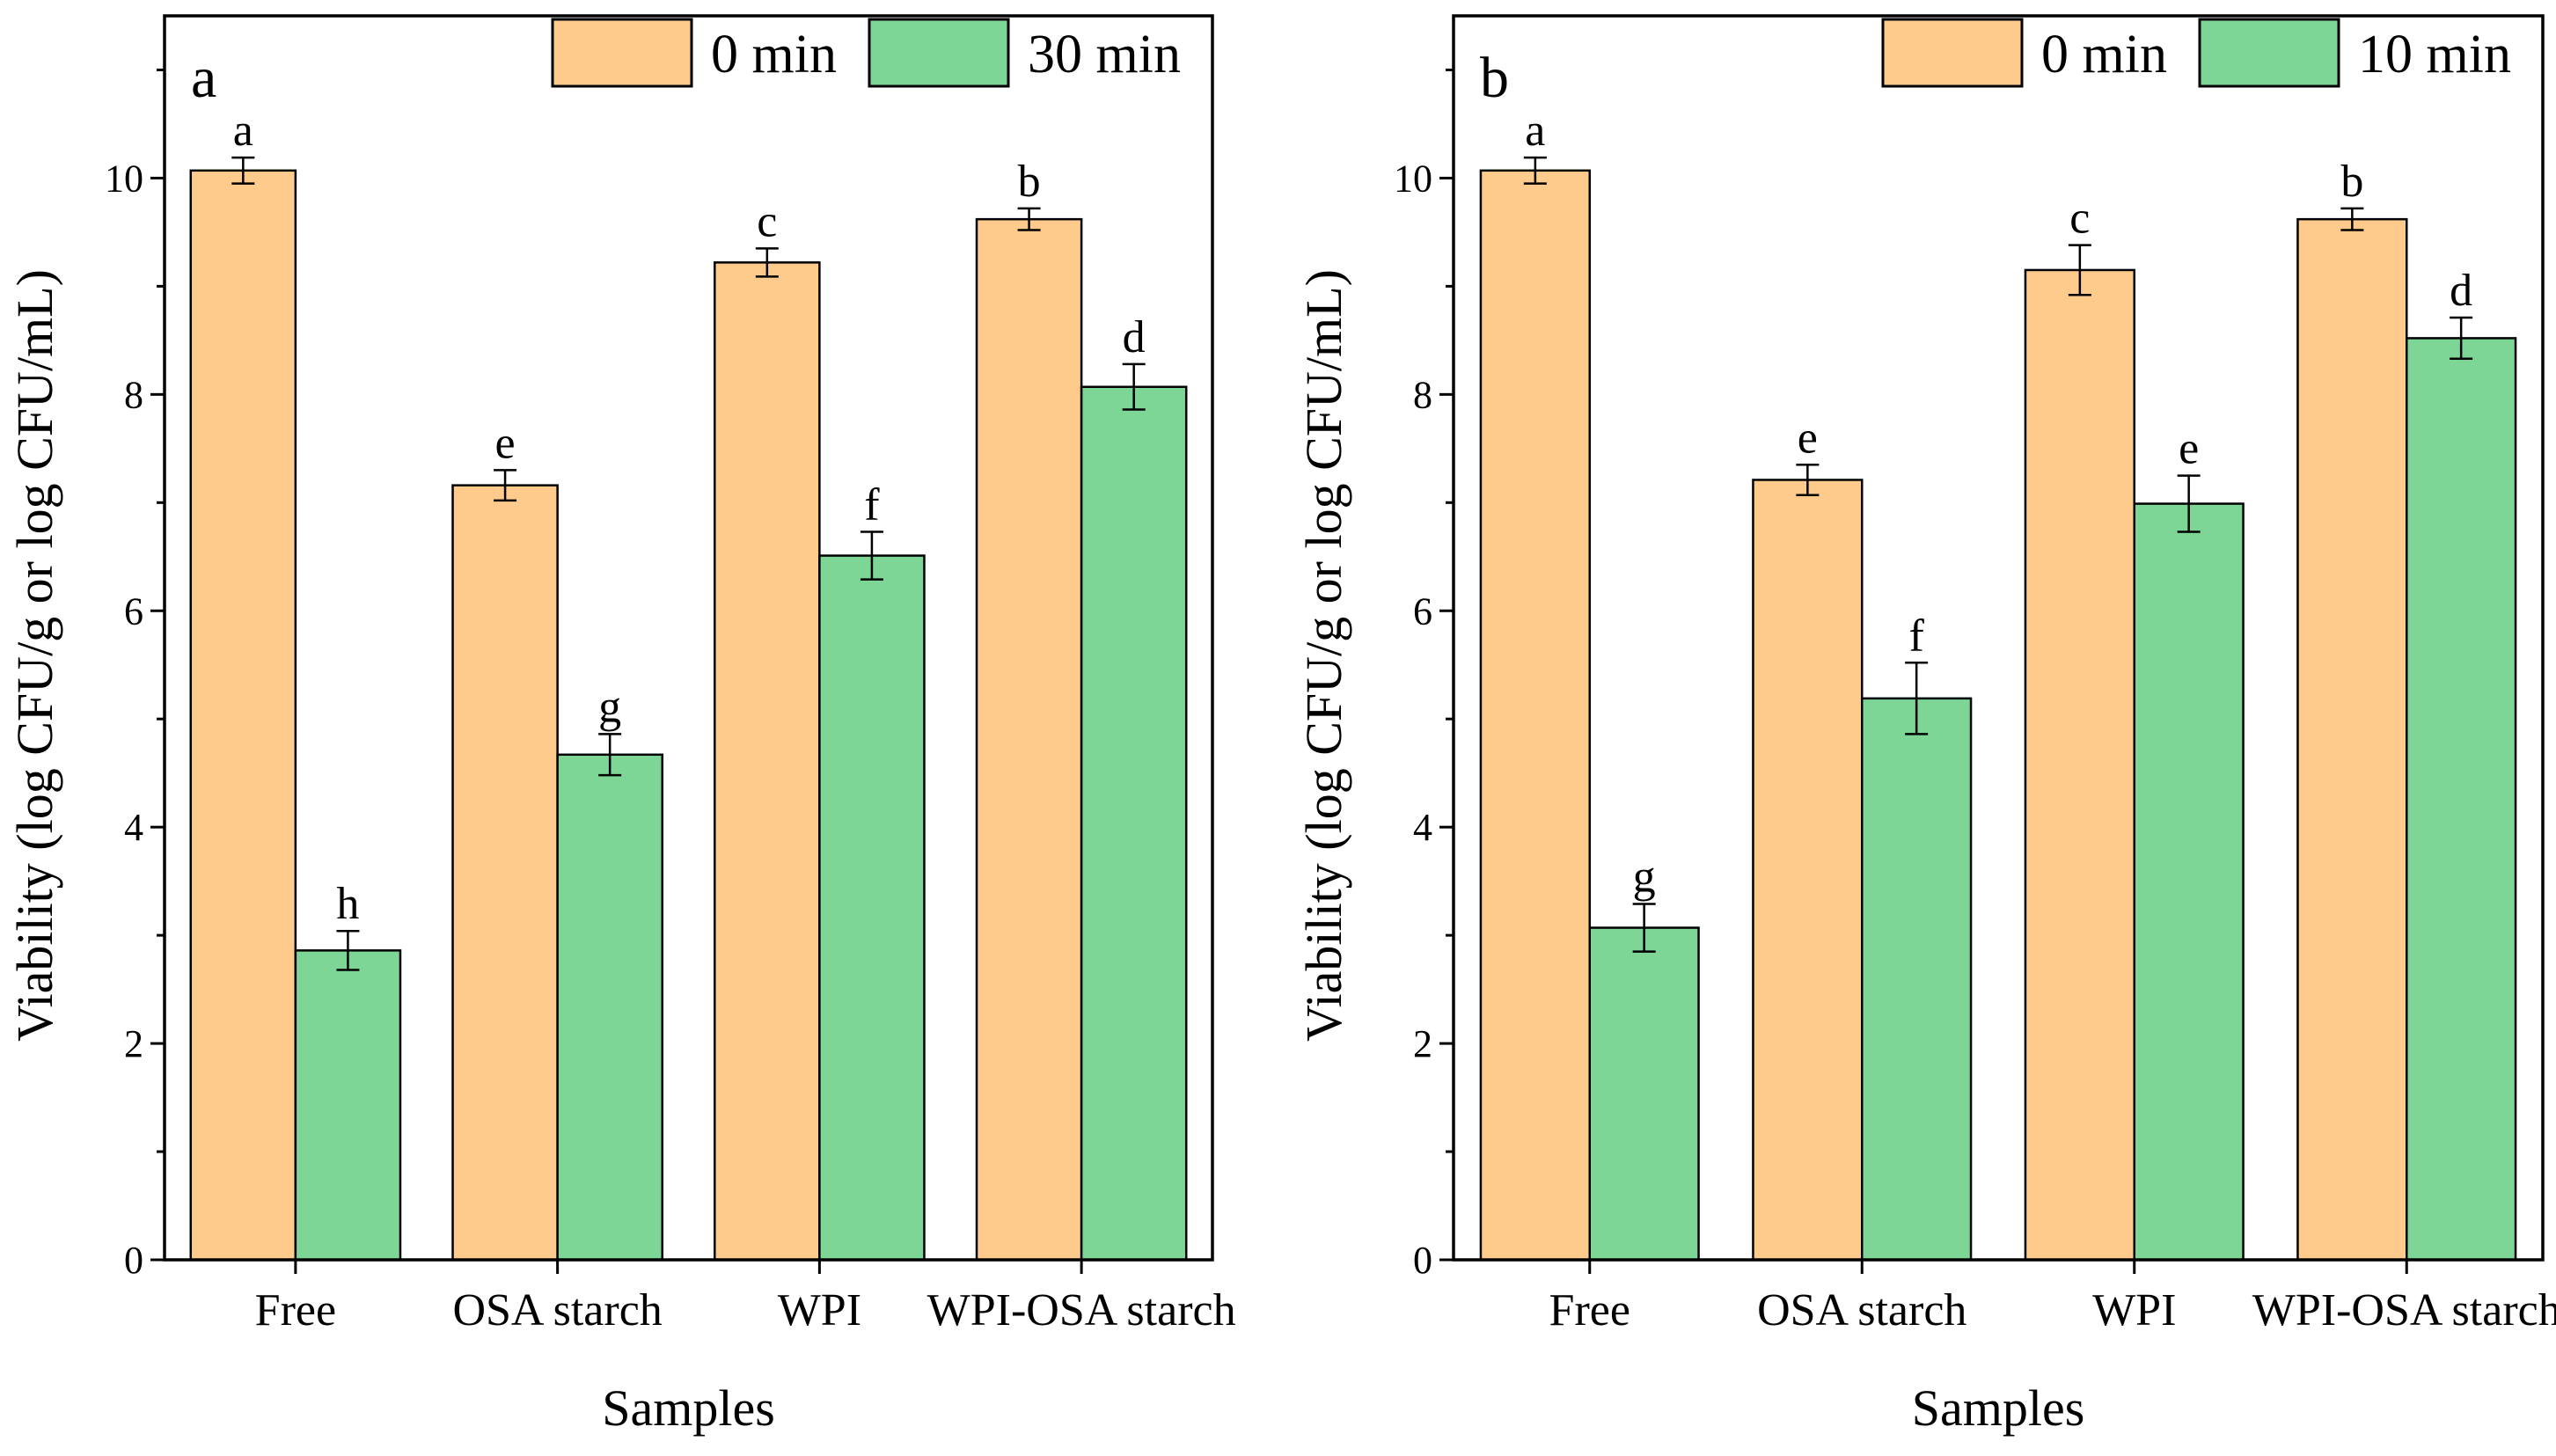  What do you see at coordinates (1494, 78) in the screenshot?
I see `panel-label: b` at bounding box center [1494, 78].